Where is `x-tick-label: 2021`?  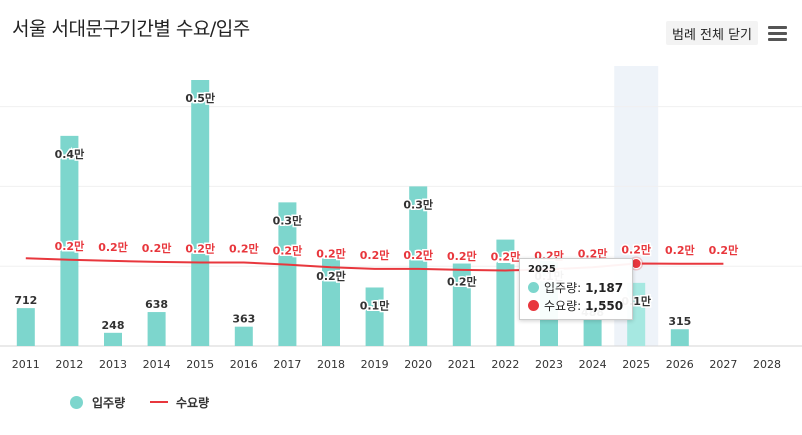
x-tick-label: 2021 is located at coordinates (462, 364).